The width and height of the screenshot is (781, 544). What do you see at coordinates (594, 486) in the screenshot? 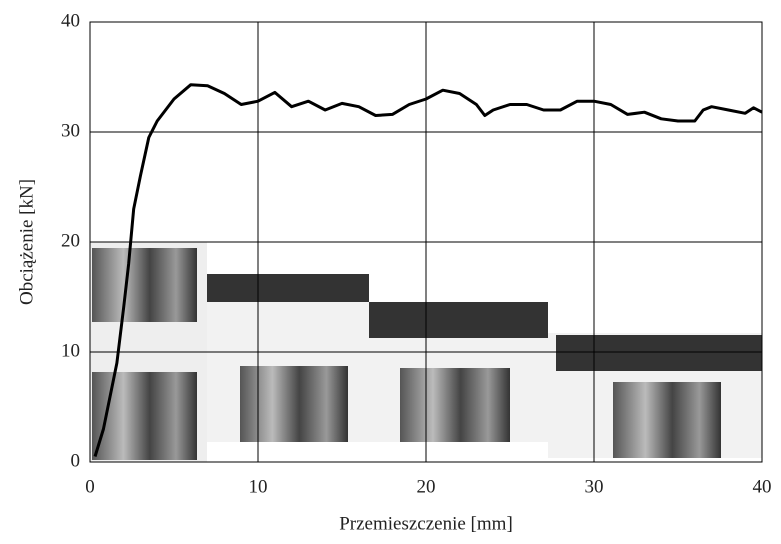
I see `x-tick-label: 30` at bounding box center [594, 486].